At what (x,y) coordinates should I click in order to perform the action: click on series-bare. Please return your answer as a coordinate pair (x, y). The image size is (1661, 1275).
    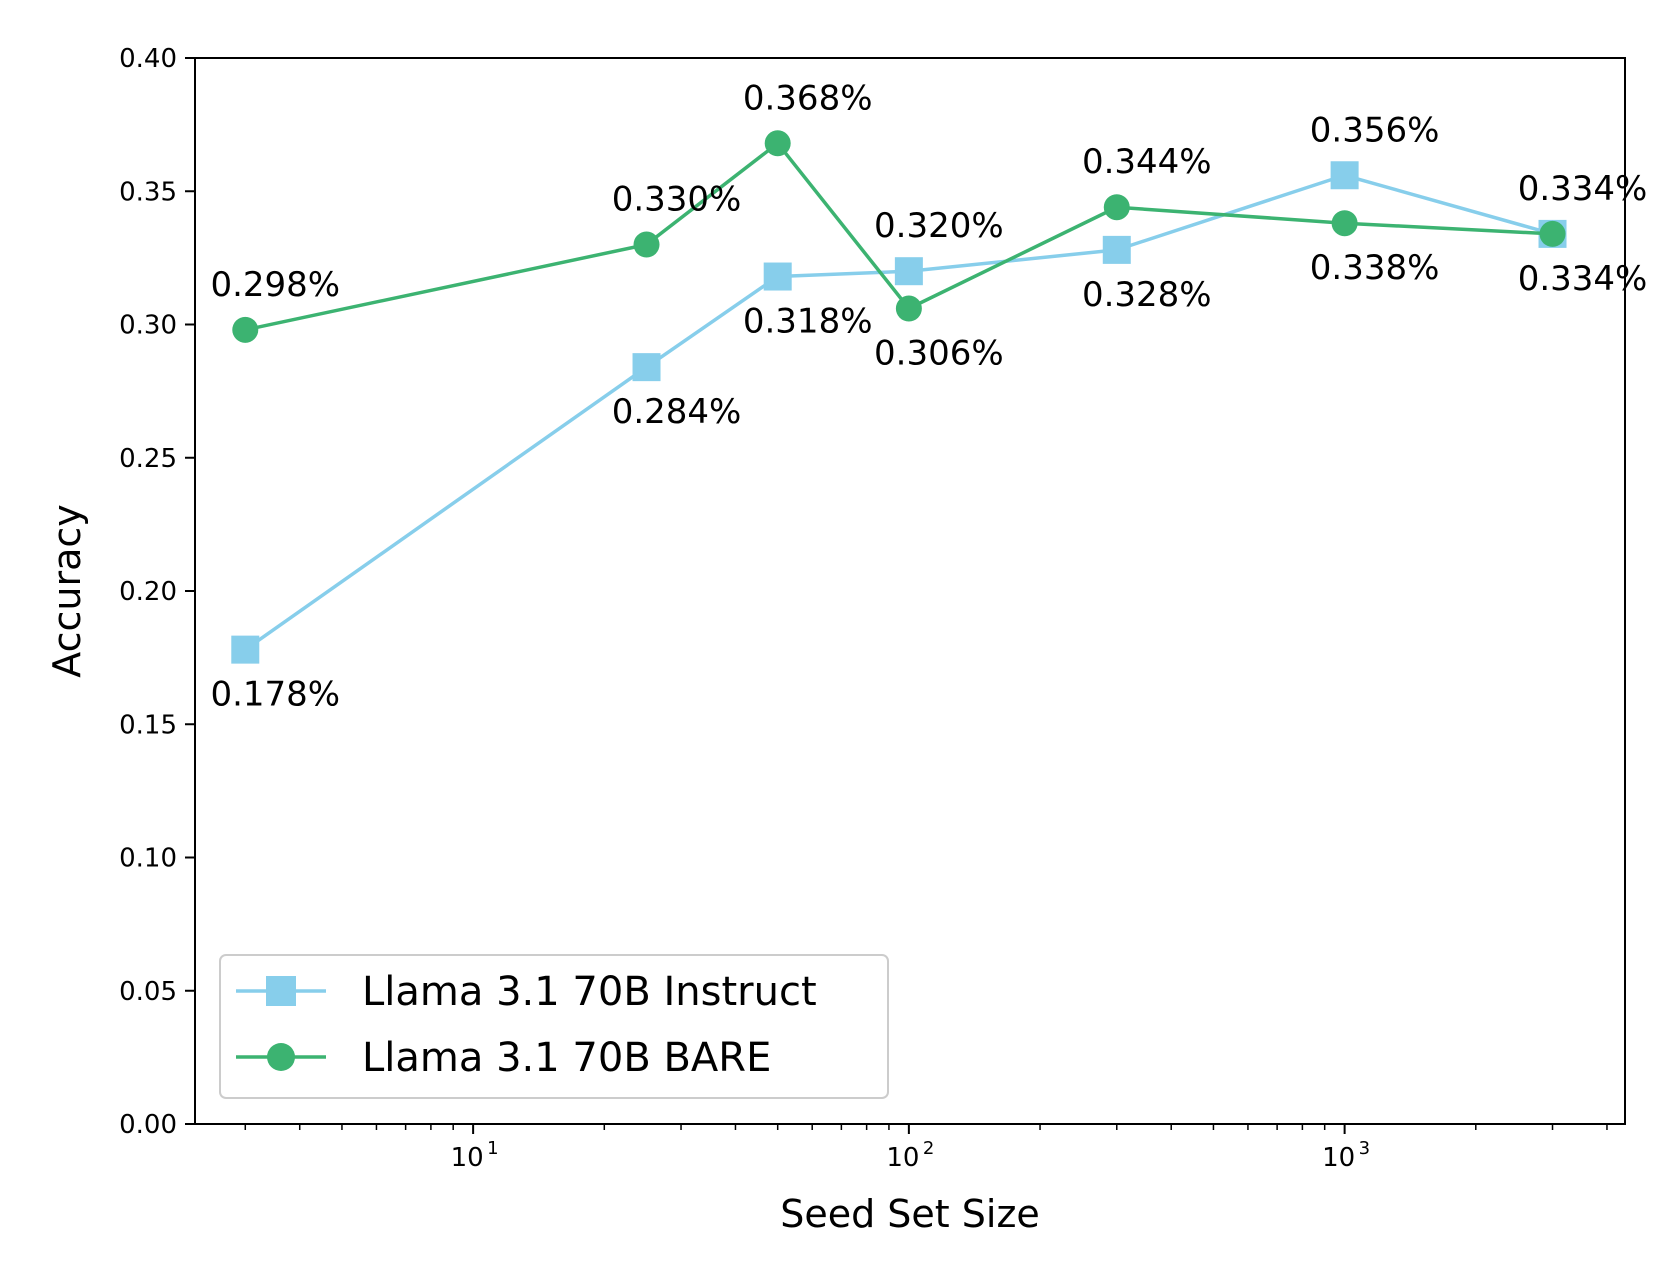
    Looking at the image, I should click on (899, 236).